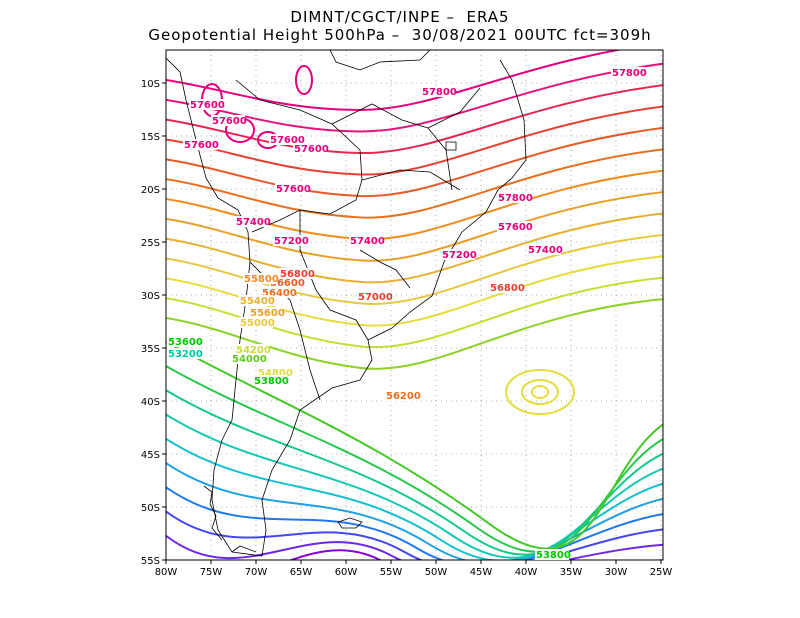  I want to click on lon-tick-label: 50W, so click(436, 572).